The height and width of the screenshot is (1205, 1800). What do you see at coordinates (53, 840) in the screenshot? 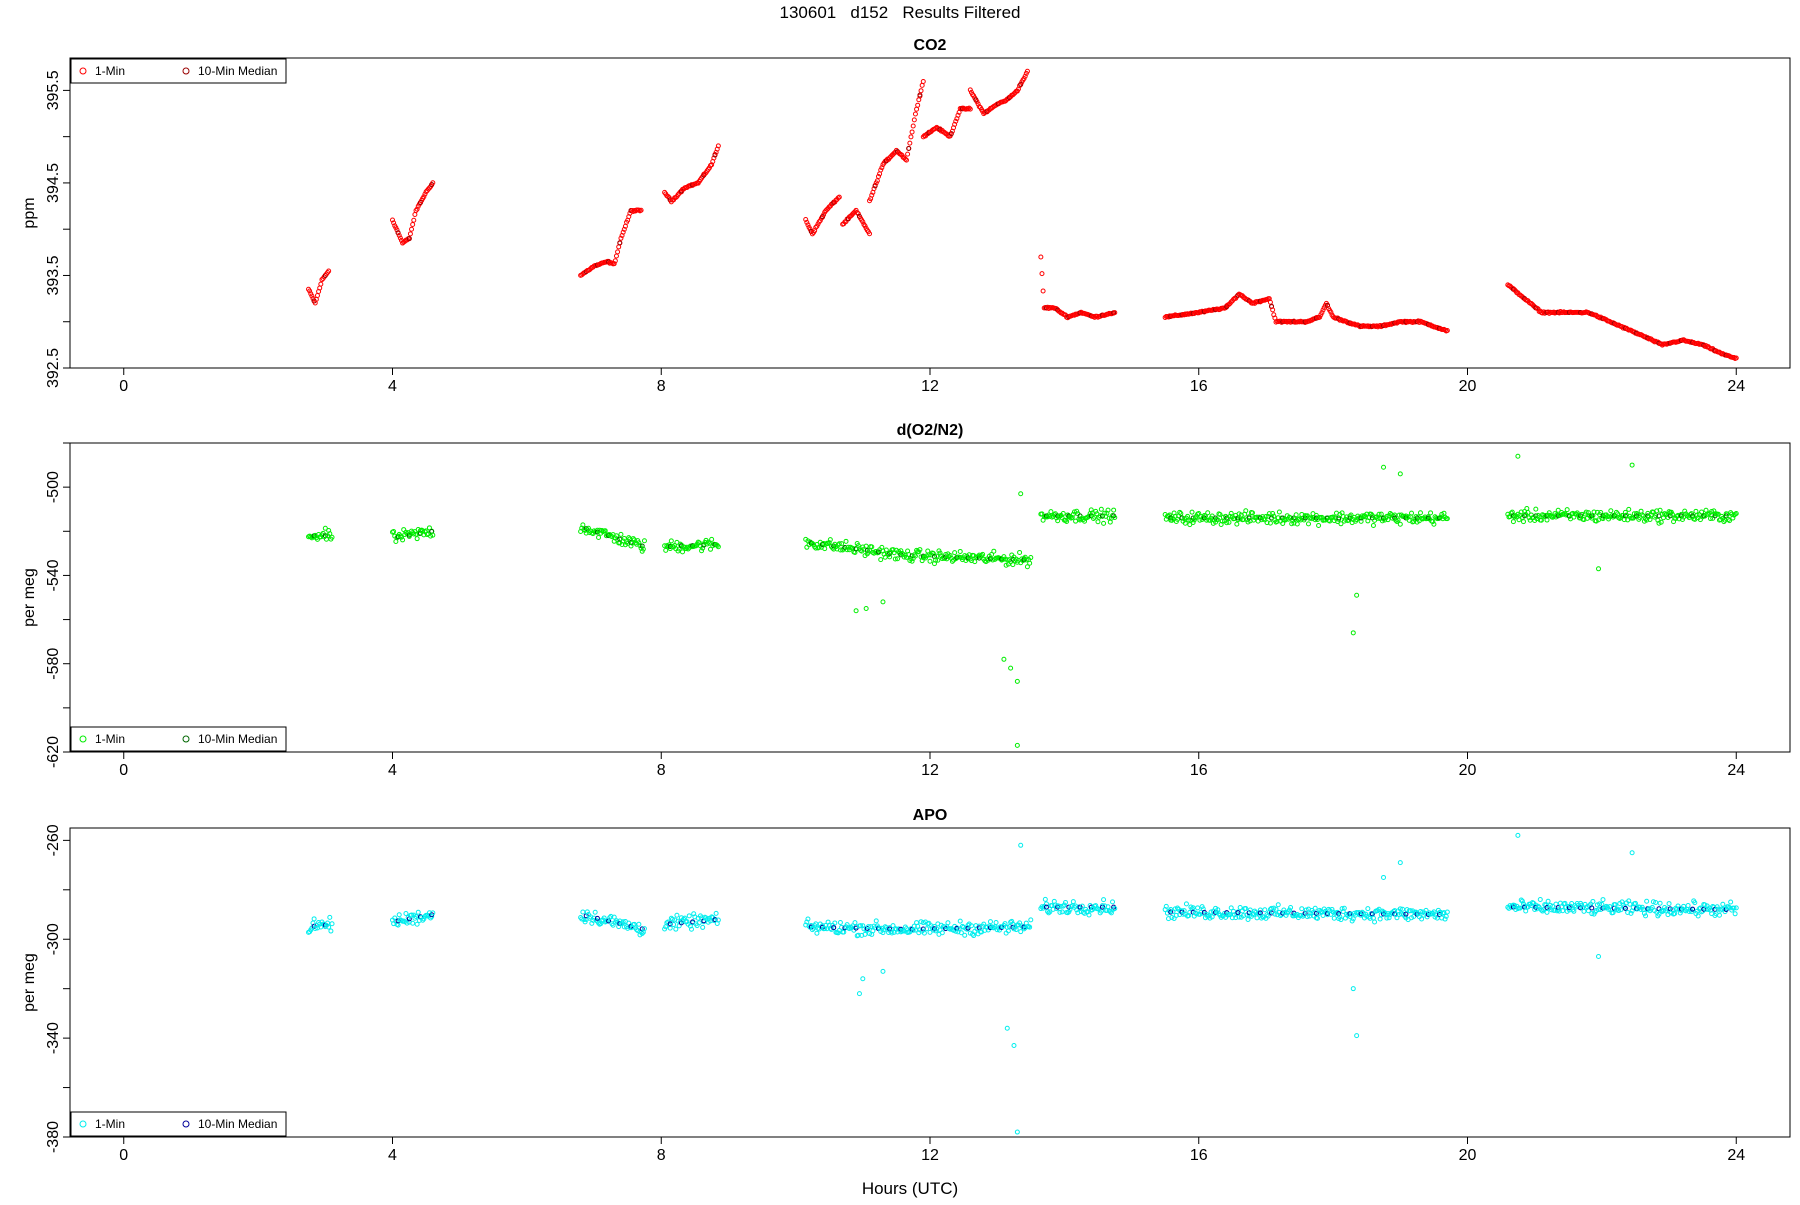
I see `y-tick-label: -260` at bounding box center [53, 840].